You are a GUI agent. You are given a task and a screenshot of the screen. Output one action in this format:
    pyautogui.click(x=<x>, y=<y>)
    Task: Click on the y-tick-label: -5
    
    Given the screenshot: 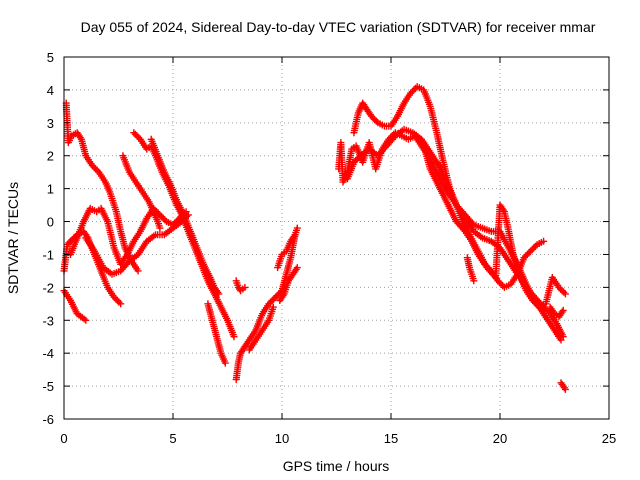 What is the action you would take?
    pyautogui.click(x=48, y=386)
    